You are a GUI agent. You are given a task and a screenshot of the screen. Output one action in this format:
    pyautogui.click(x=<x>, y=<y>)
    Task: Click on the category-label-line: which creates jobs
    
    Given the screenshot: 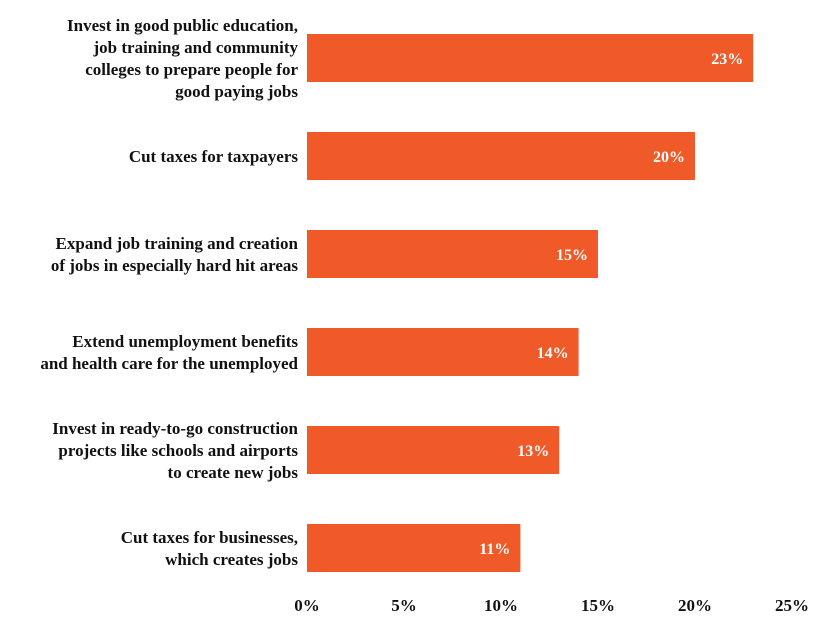 What is the action you would take?
    pyautogui.click(x=231, y=559)
    